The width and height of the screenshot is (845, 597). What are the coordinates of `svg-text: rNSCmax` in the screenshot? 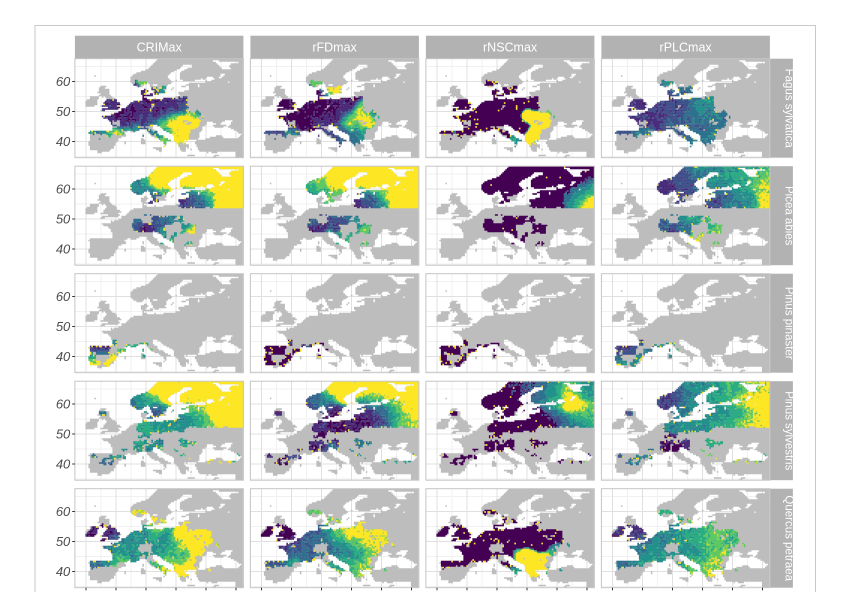 It's located at (510, 47).